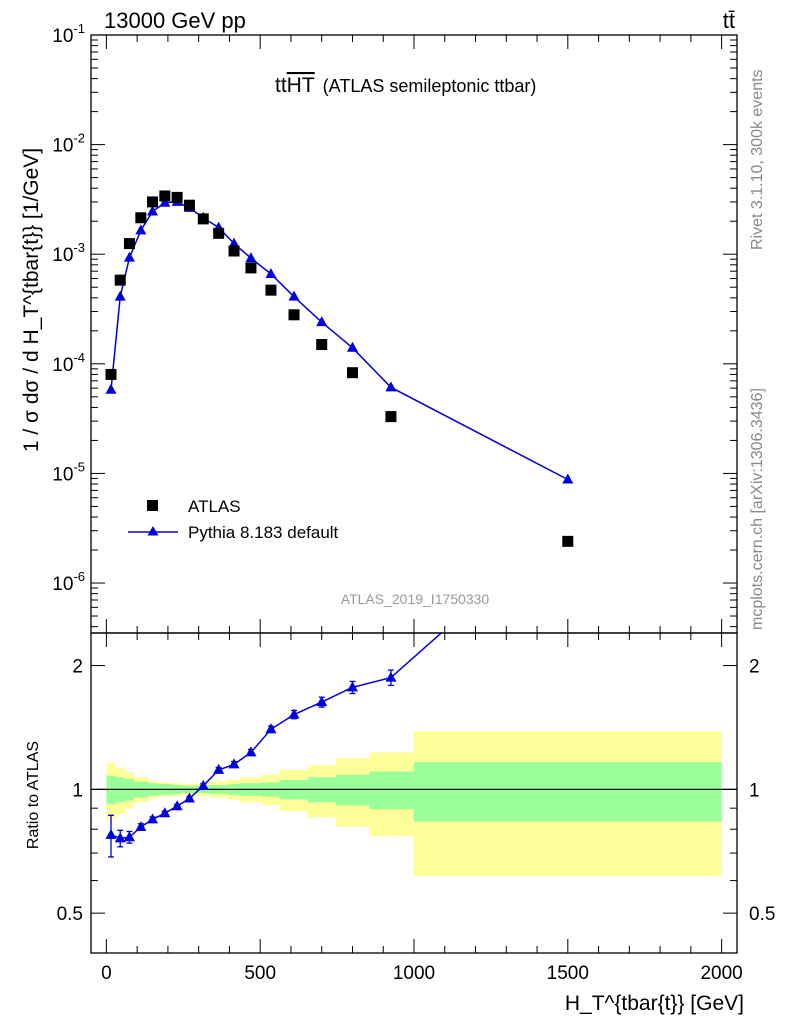  Describe the element at coordinates (152, 505) in the screenshot. I see `legend-marker-atlas` at that location.